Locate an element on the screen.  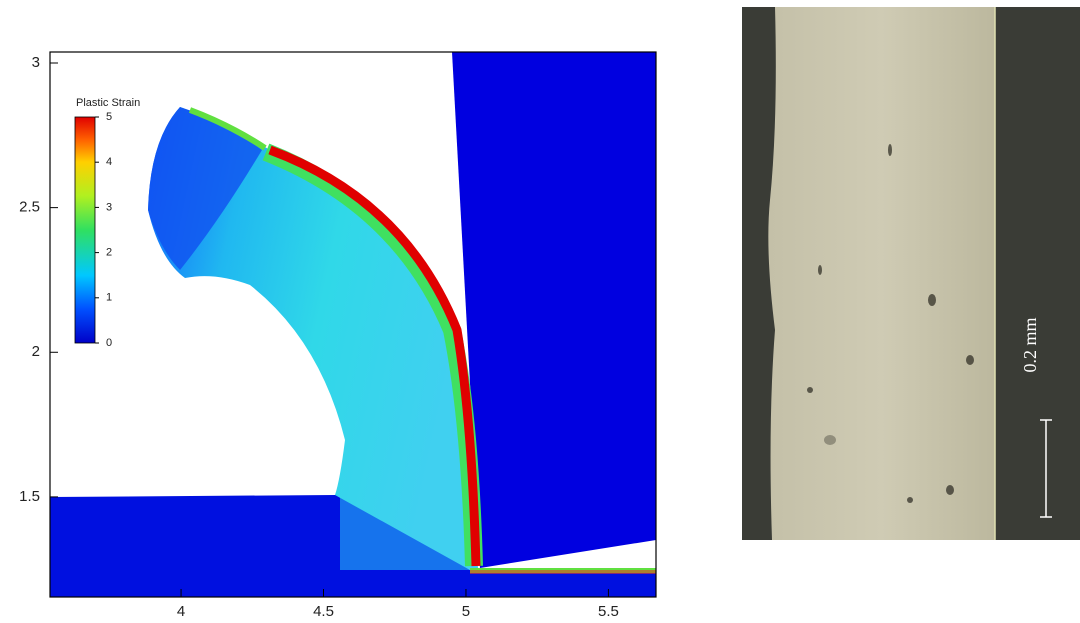
colorbar-tick-label: 0 is located at coordinates (109, 343).